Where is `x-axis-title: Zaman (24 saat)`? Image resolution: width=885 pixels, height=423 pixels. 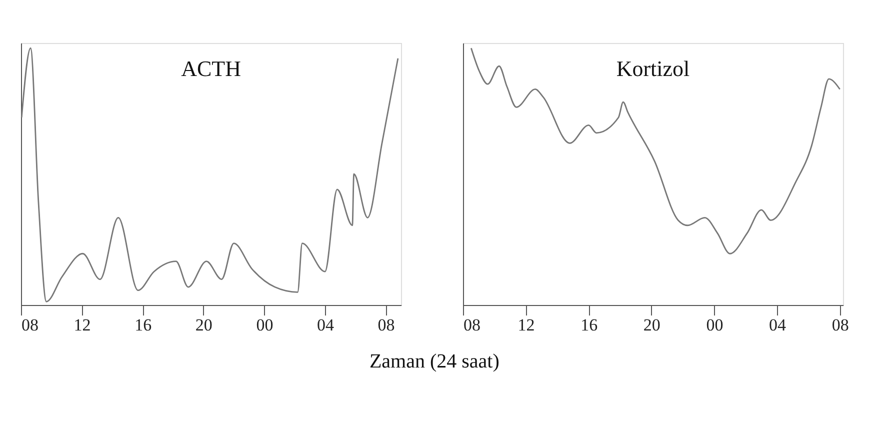
x-axis-title: Zaman (24 saat) is located at coordinates (434, 361).